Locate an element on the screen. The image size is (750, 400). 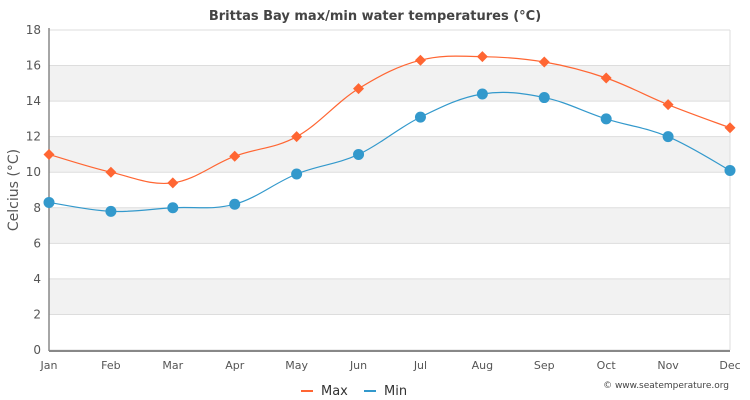
legend: Max Min is located at coordinates (354, 391).